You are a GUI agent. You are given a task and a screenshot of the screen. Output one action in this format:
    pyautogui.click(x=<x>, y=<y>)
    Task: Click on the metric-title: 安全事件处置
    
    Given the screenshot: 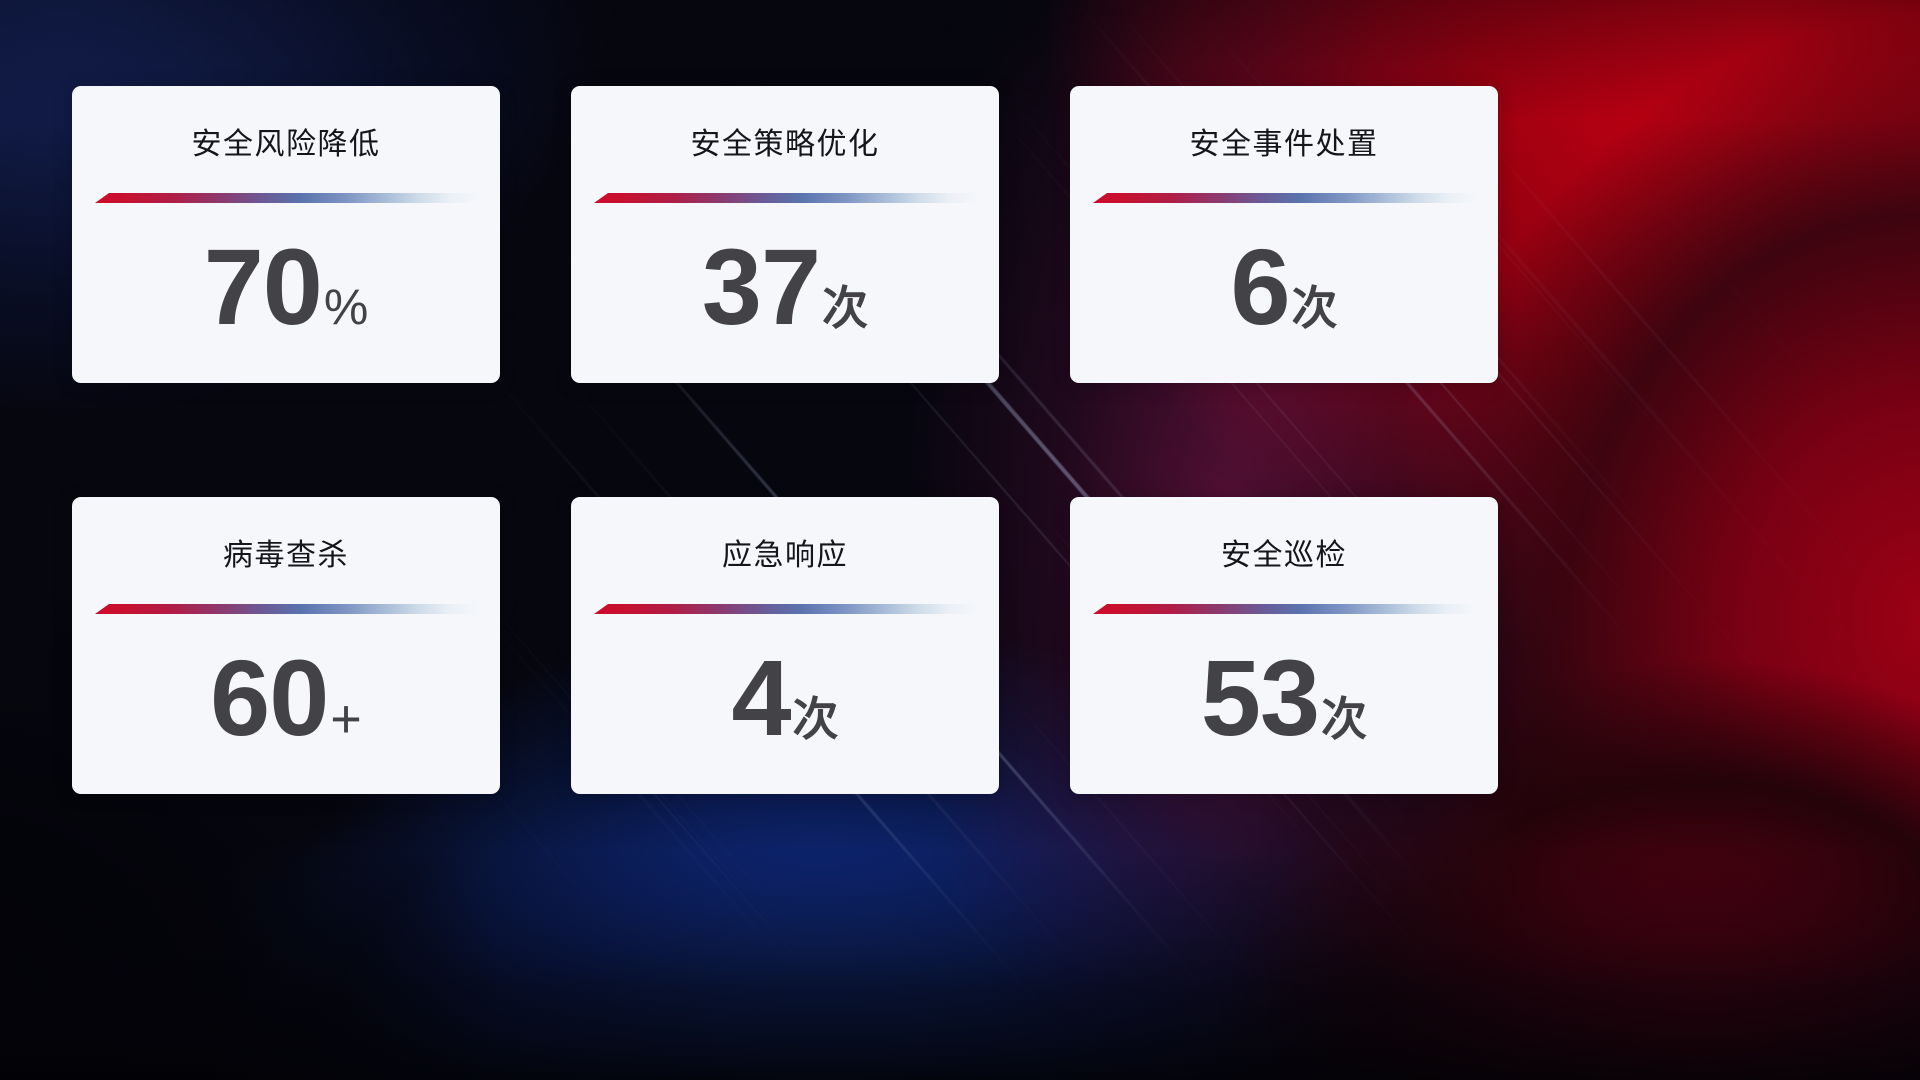 What is the action you would take?
    pyautogui.click(x=1284, y=144)
    